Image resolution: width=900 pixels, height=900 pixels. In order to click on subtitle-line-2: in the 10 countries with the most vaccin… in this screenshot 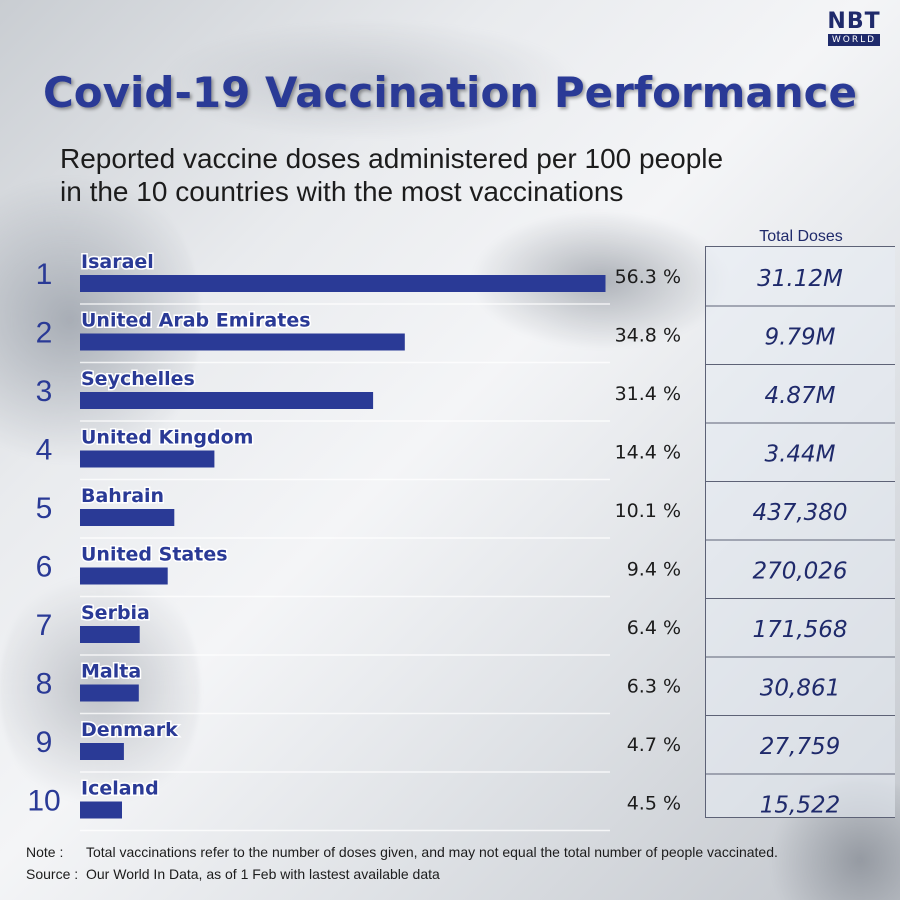, I will do `click(342, 191)`.